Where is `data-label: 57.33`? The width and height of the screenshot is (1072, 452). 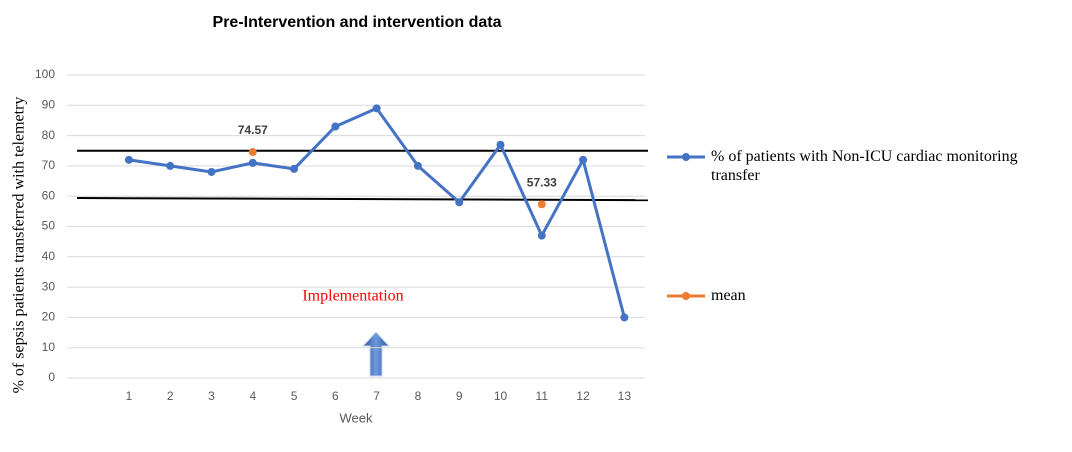 data-label: 57.33 is located at coordinates (542, 182).